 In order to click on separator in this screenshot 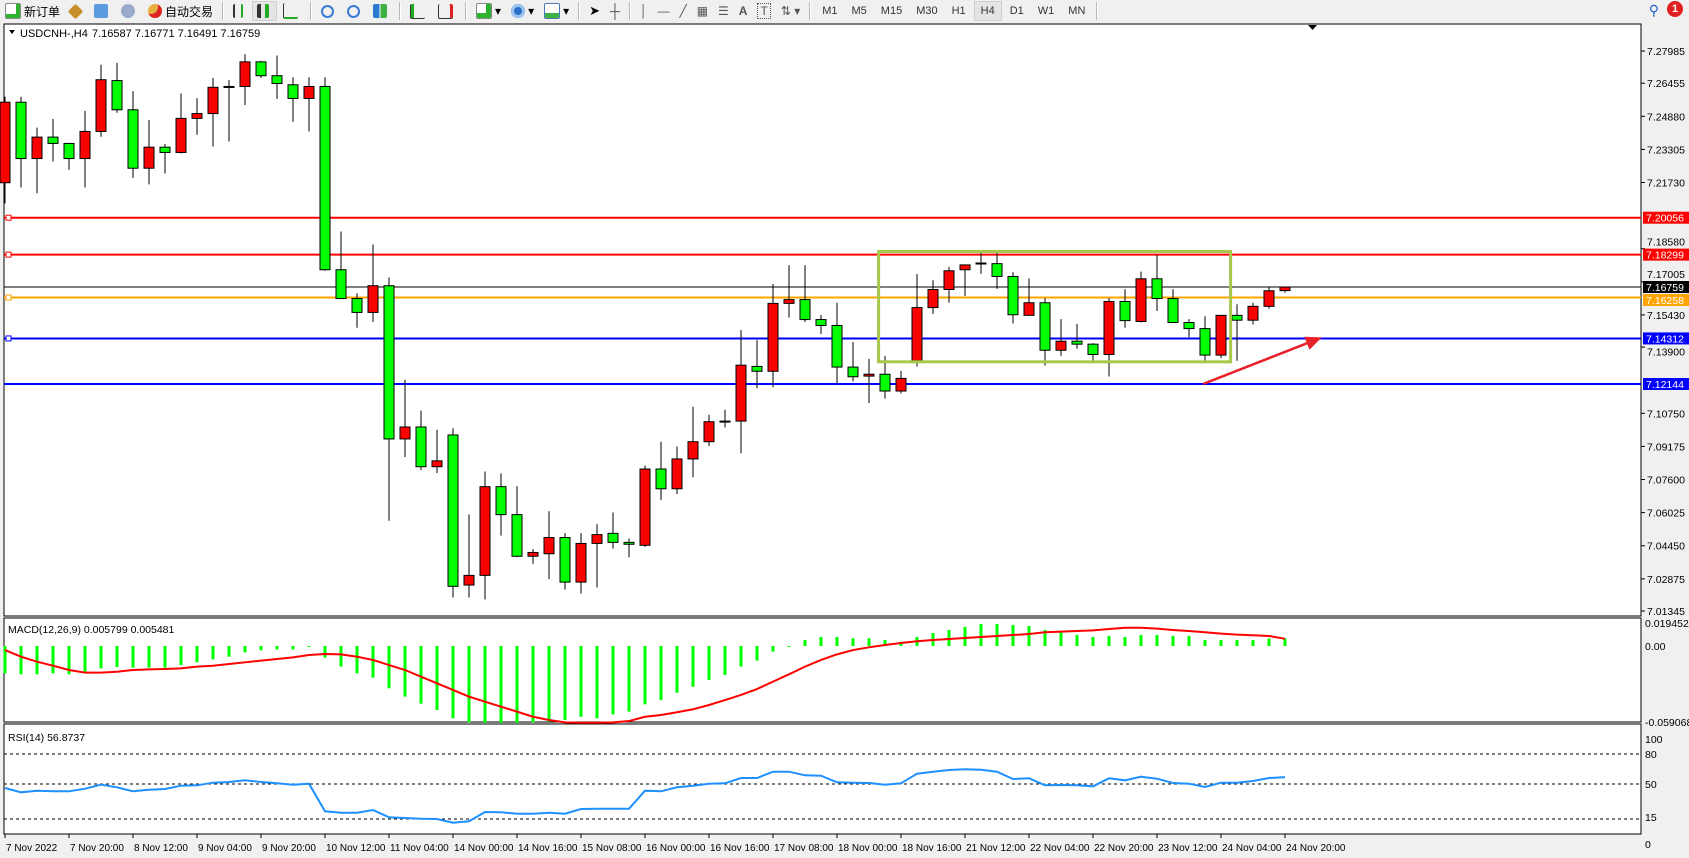, I will do `click(1097, 11)`.